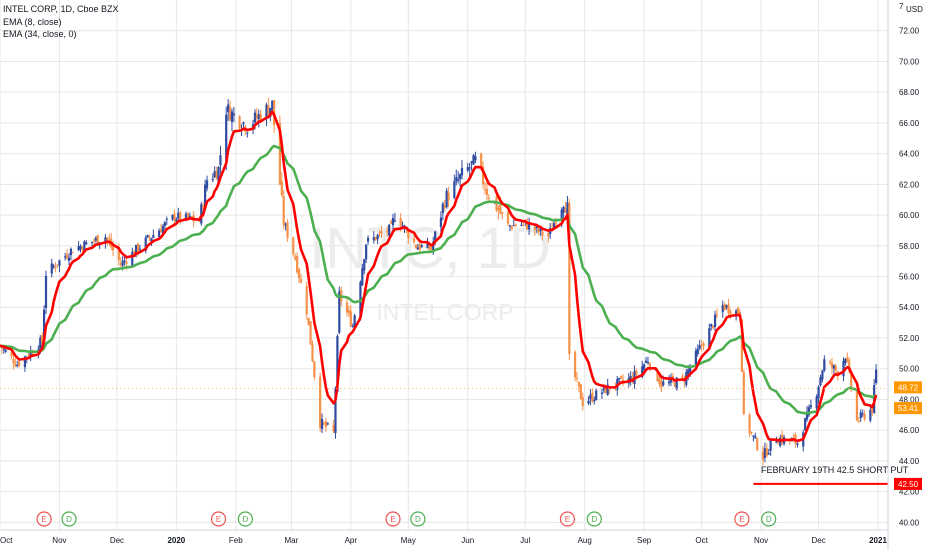  Describe the element at coordinates (644, 540) in the screenshot. I see `x-tick-label: Sep` at that location.